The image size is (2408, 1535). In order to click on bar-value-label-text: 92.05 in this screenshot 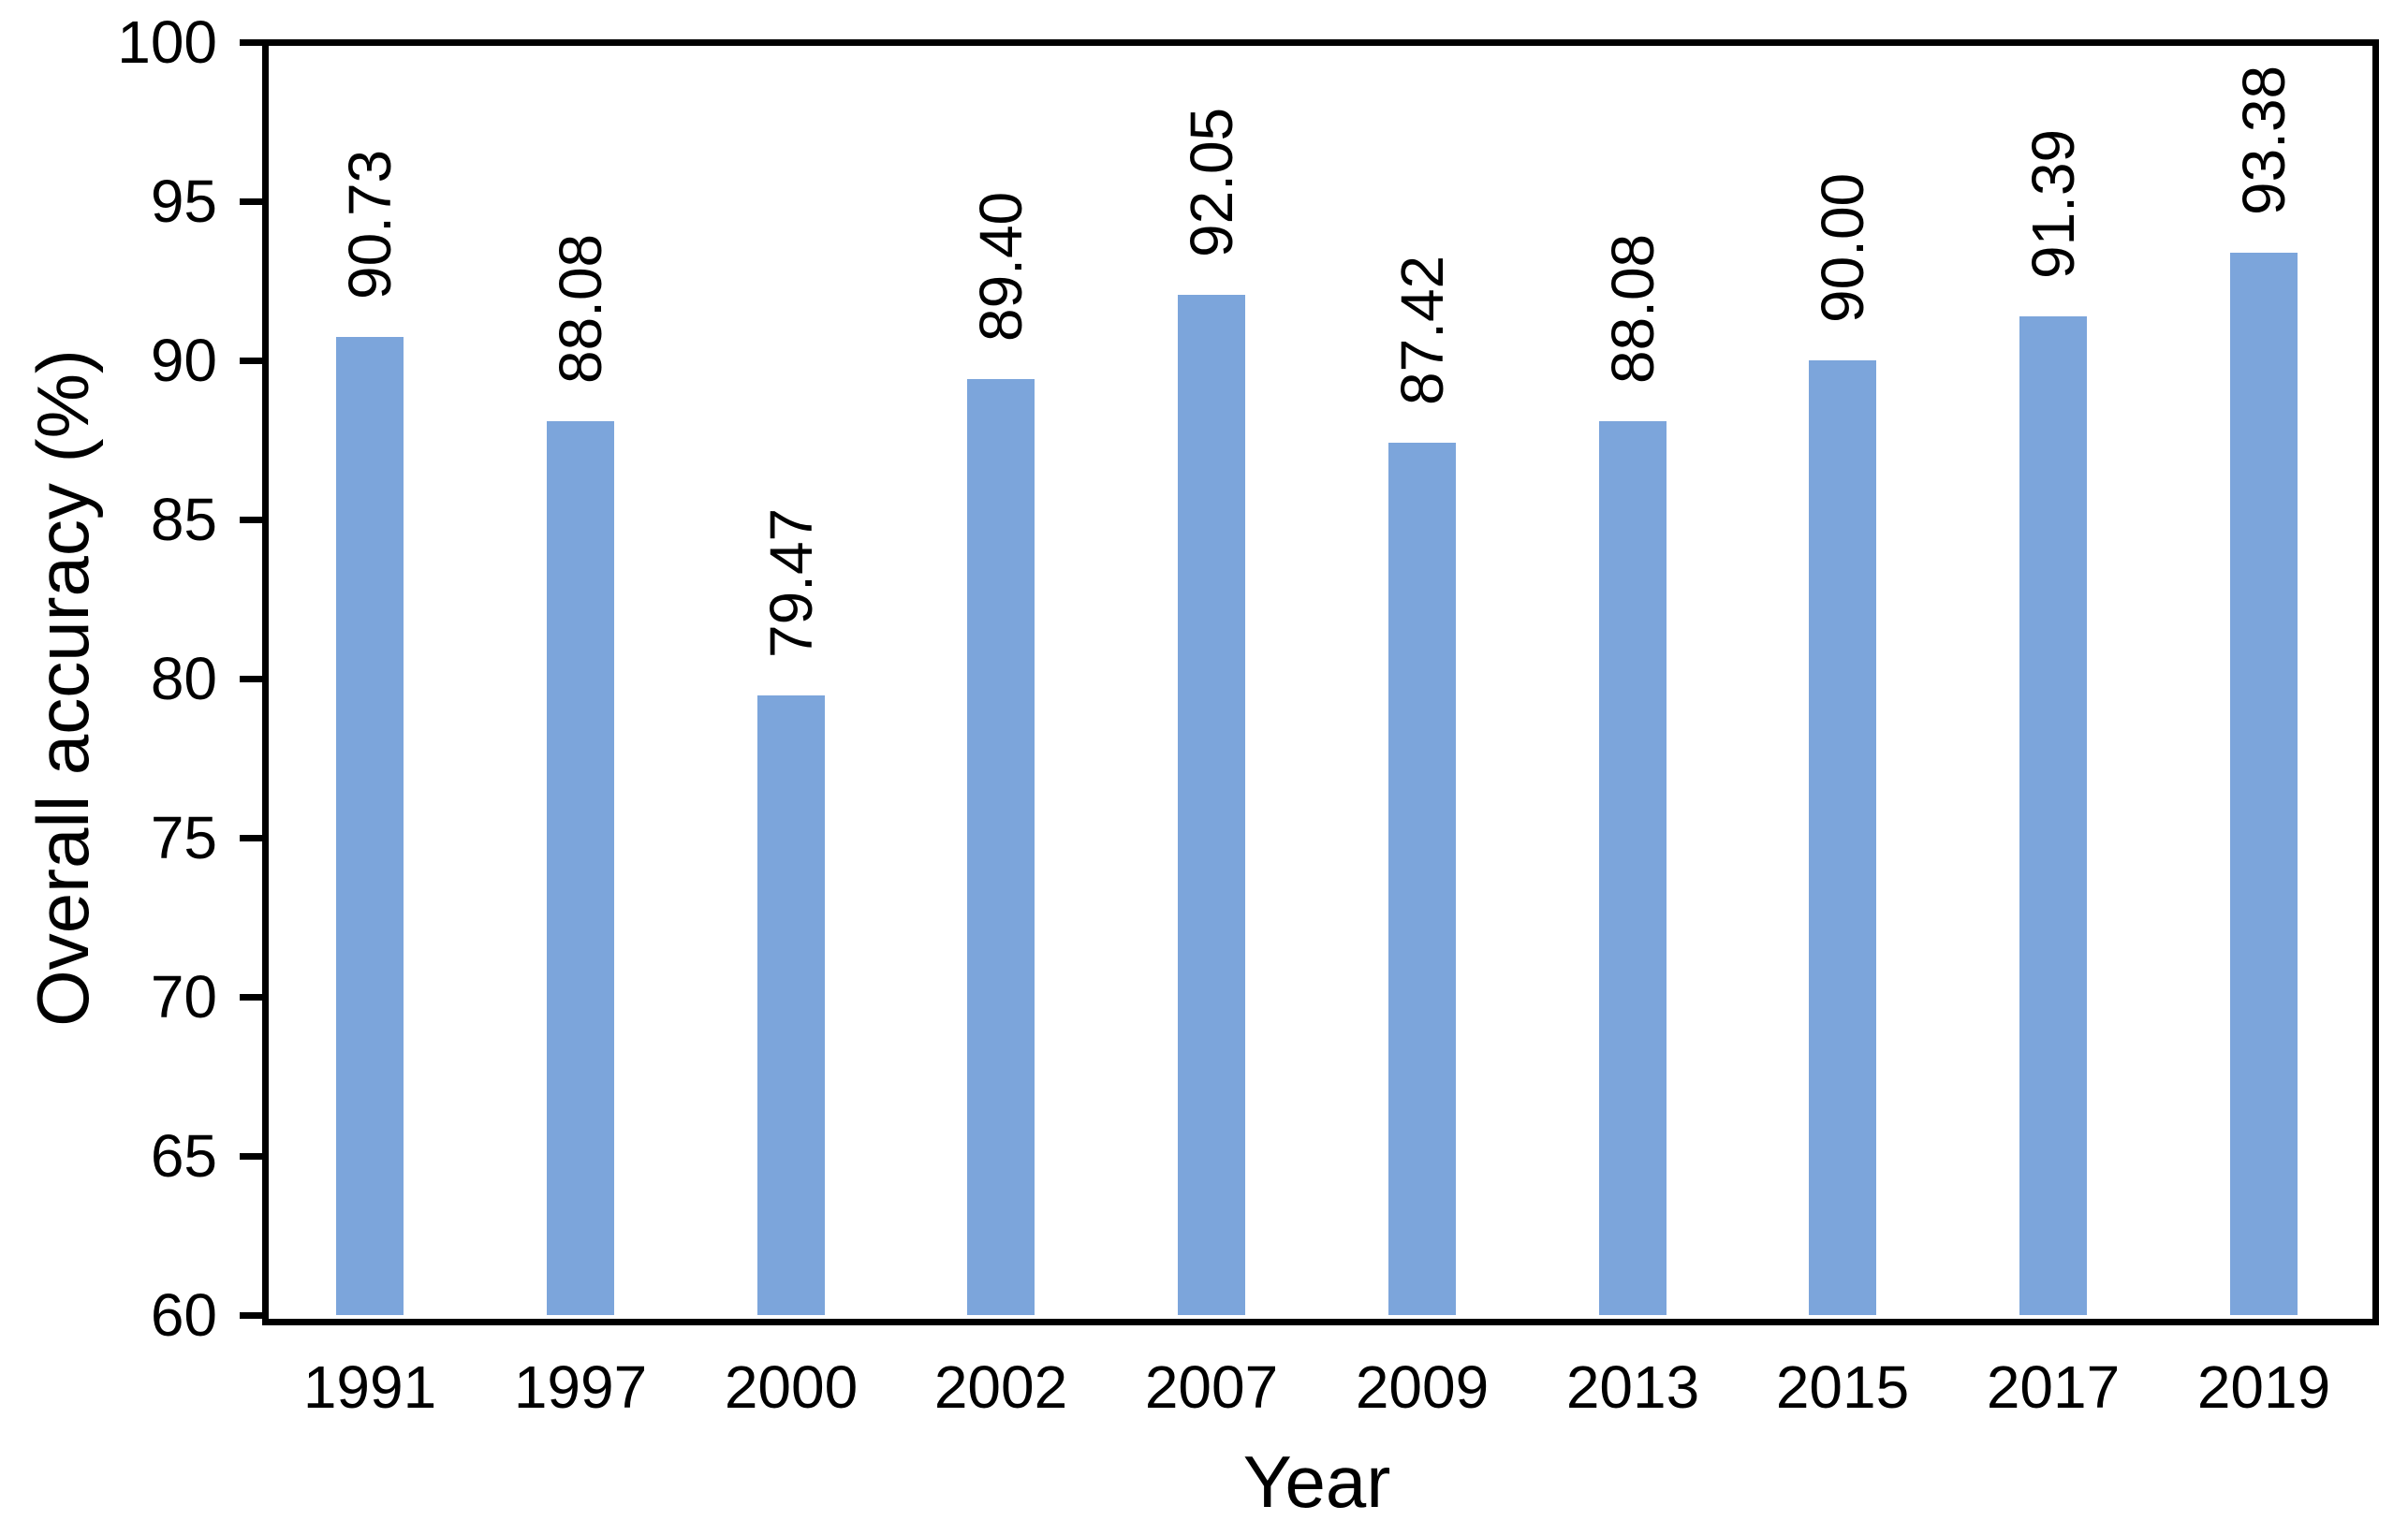, I will do `click(1211, 182)`.